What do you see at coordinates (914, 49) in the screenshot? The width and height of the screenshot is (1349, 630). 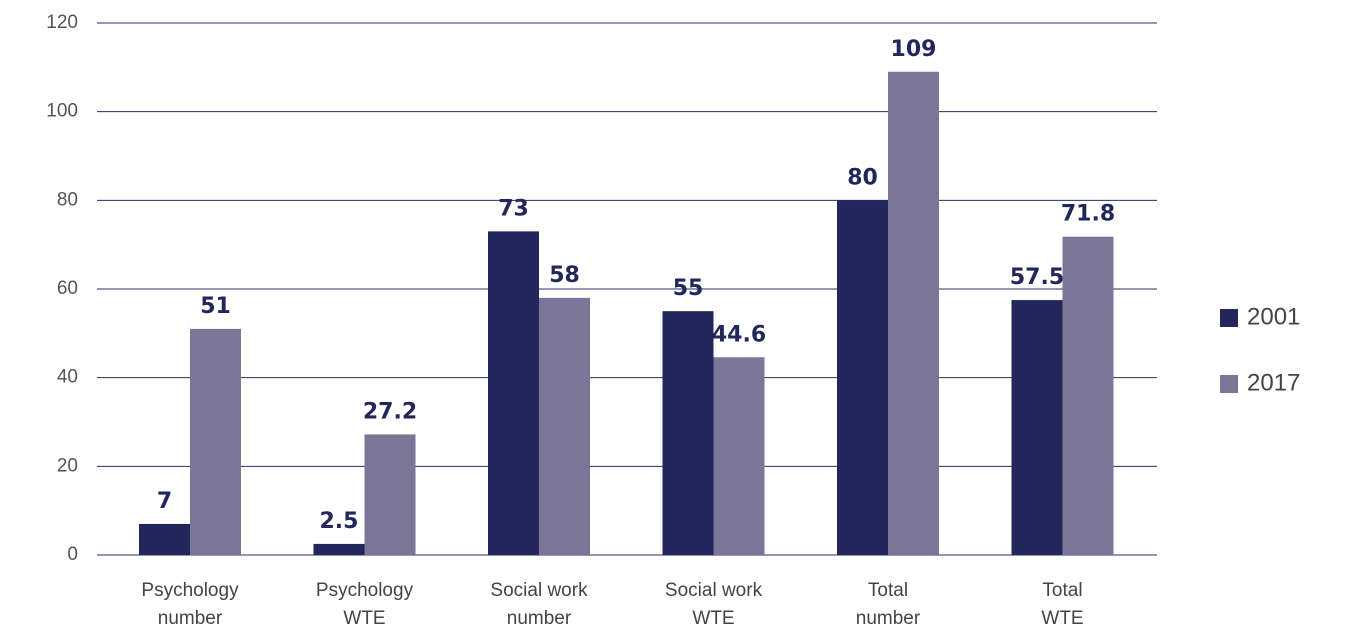 I see `data-label: 109` at bounding box center [914, 49].